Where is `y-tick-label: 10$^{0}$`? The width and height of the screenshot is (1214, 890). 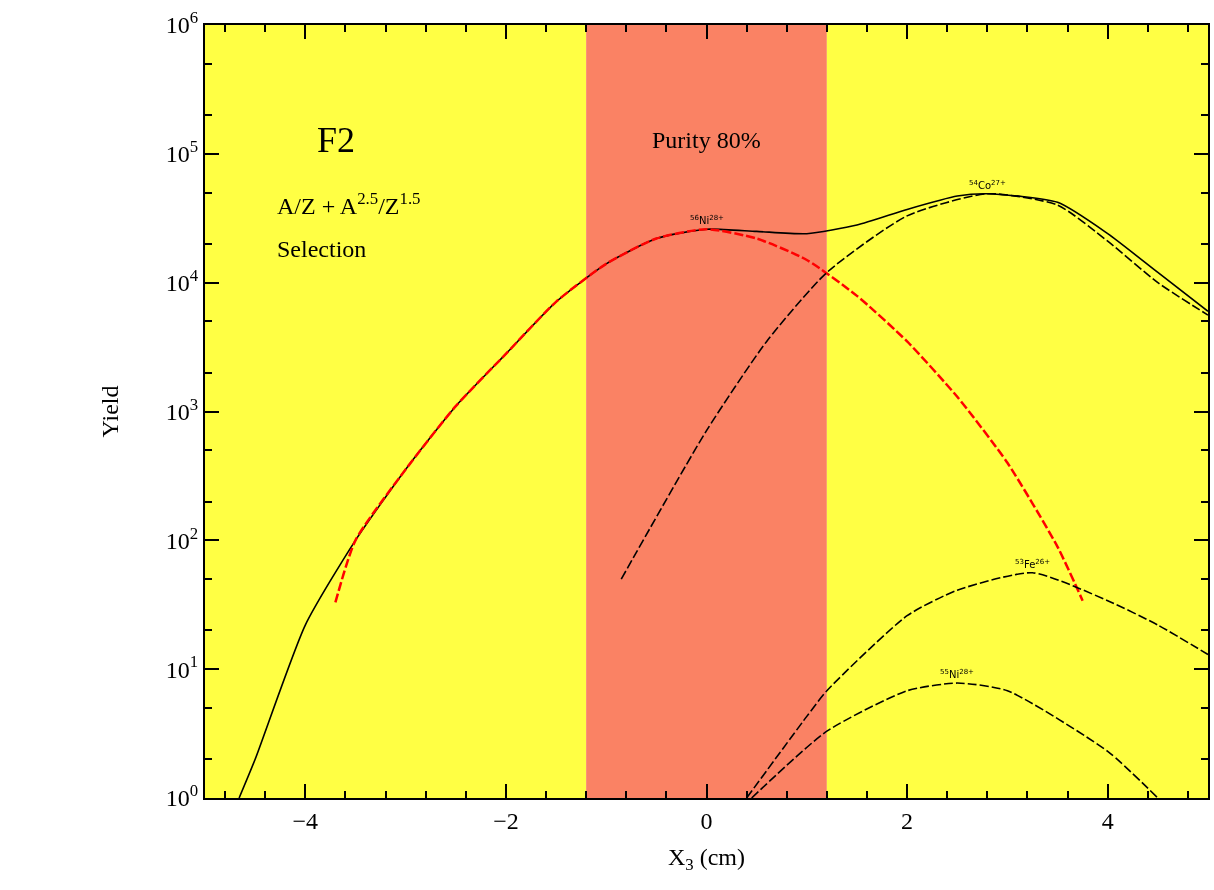 y-tick-label: 10$^{0}$ is located at coordinates (182, 796).